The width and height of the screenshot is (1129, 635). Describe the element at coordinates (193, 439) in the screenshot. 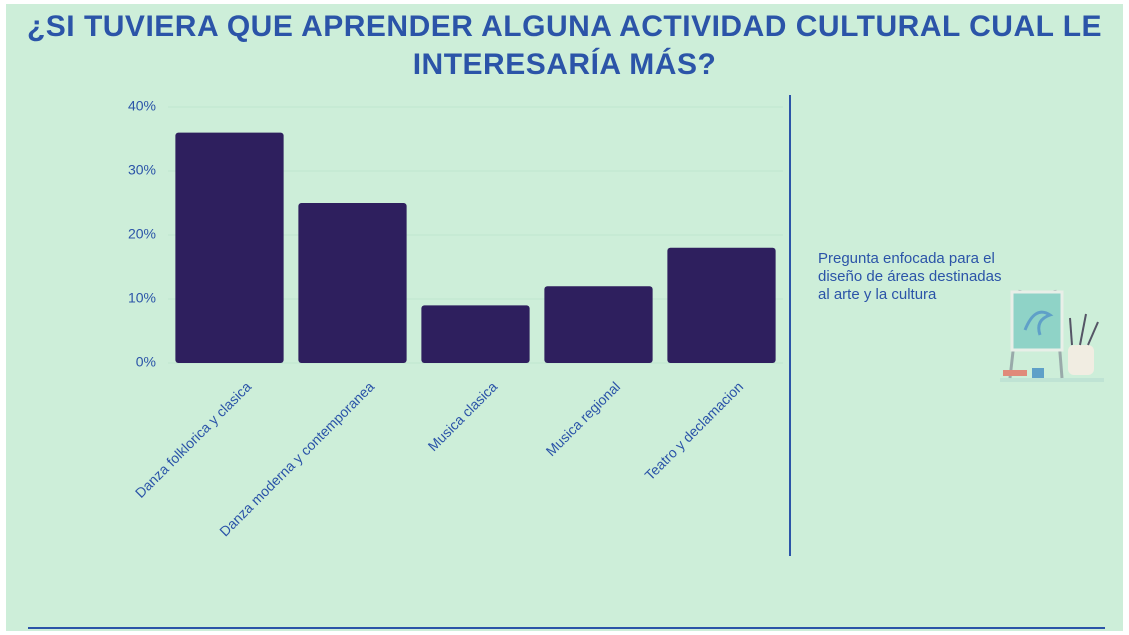

I see `x-tick-label: Danza folklorica y clasica` at that location.